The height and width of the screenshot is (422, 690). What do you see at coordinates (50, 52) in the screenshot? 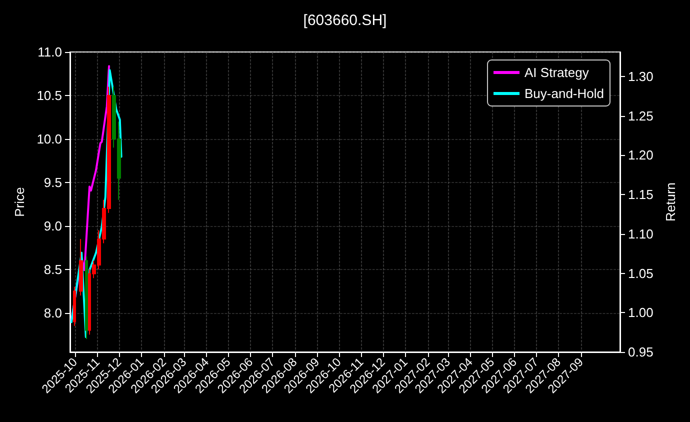
I see `y-tick-label: 11.0` at bounding box center [50, 52].